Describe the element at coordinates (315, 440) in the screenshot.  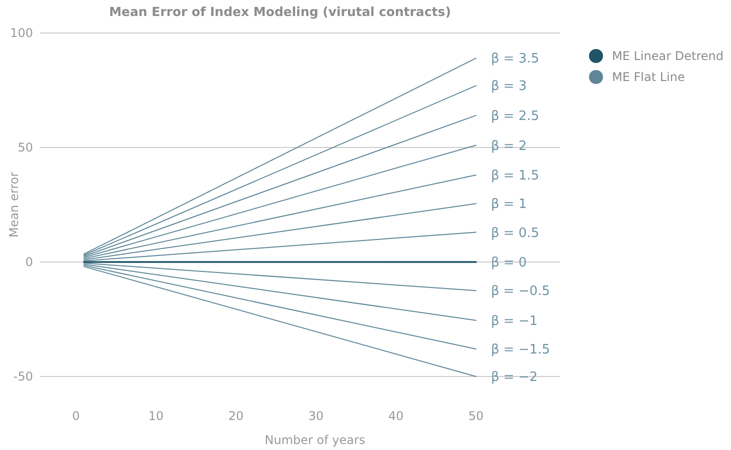
I see `x-axis-title: Number of years` at that location.